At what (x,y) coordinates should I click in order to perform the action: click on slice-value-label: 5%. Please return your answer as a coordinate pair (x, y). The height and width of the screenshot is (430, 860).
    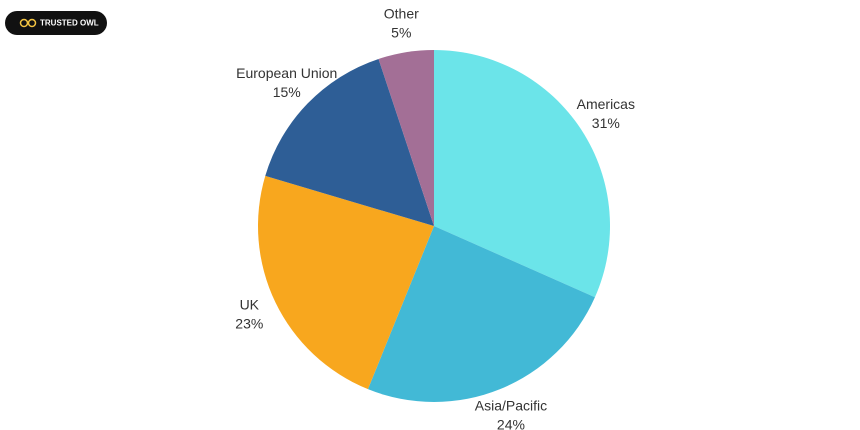
    Looking at the image, I should click on (401, 32).